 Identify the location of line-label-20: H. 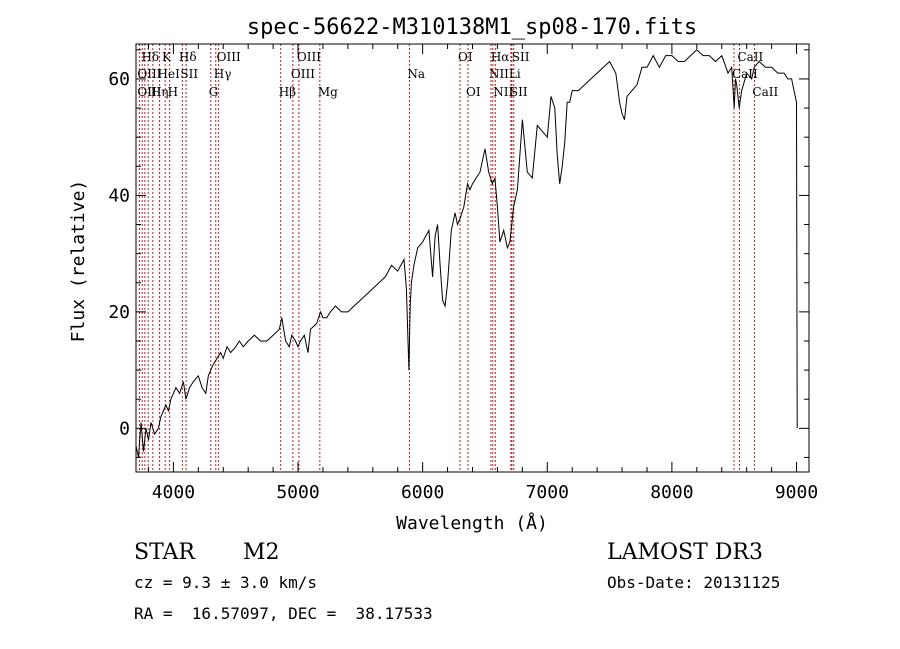
(173, 92).